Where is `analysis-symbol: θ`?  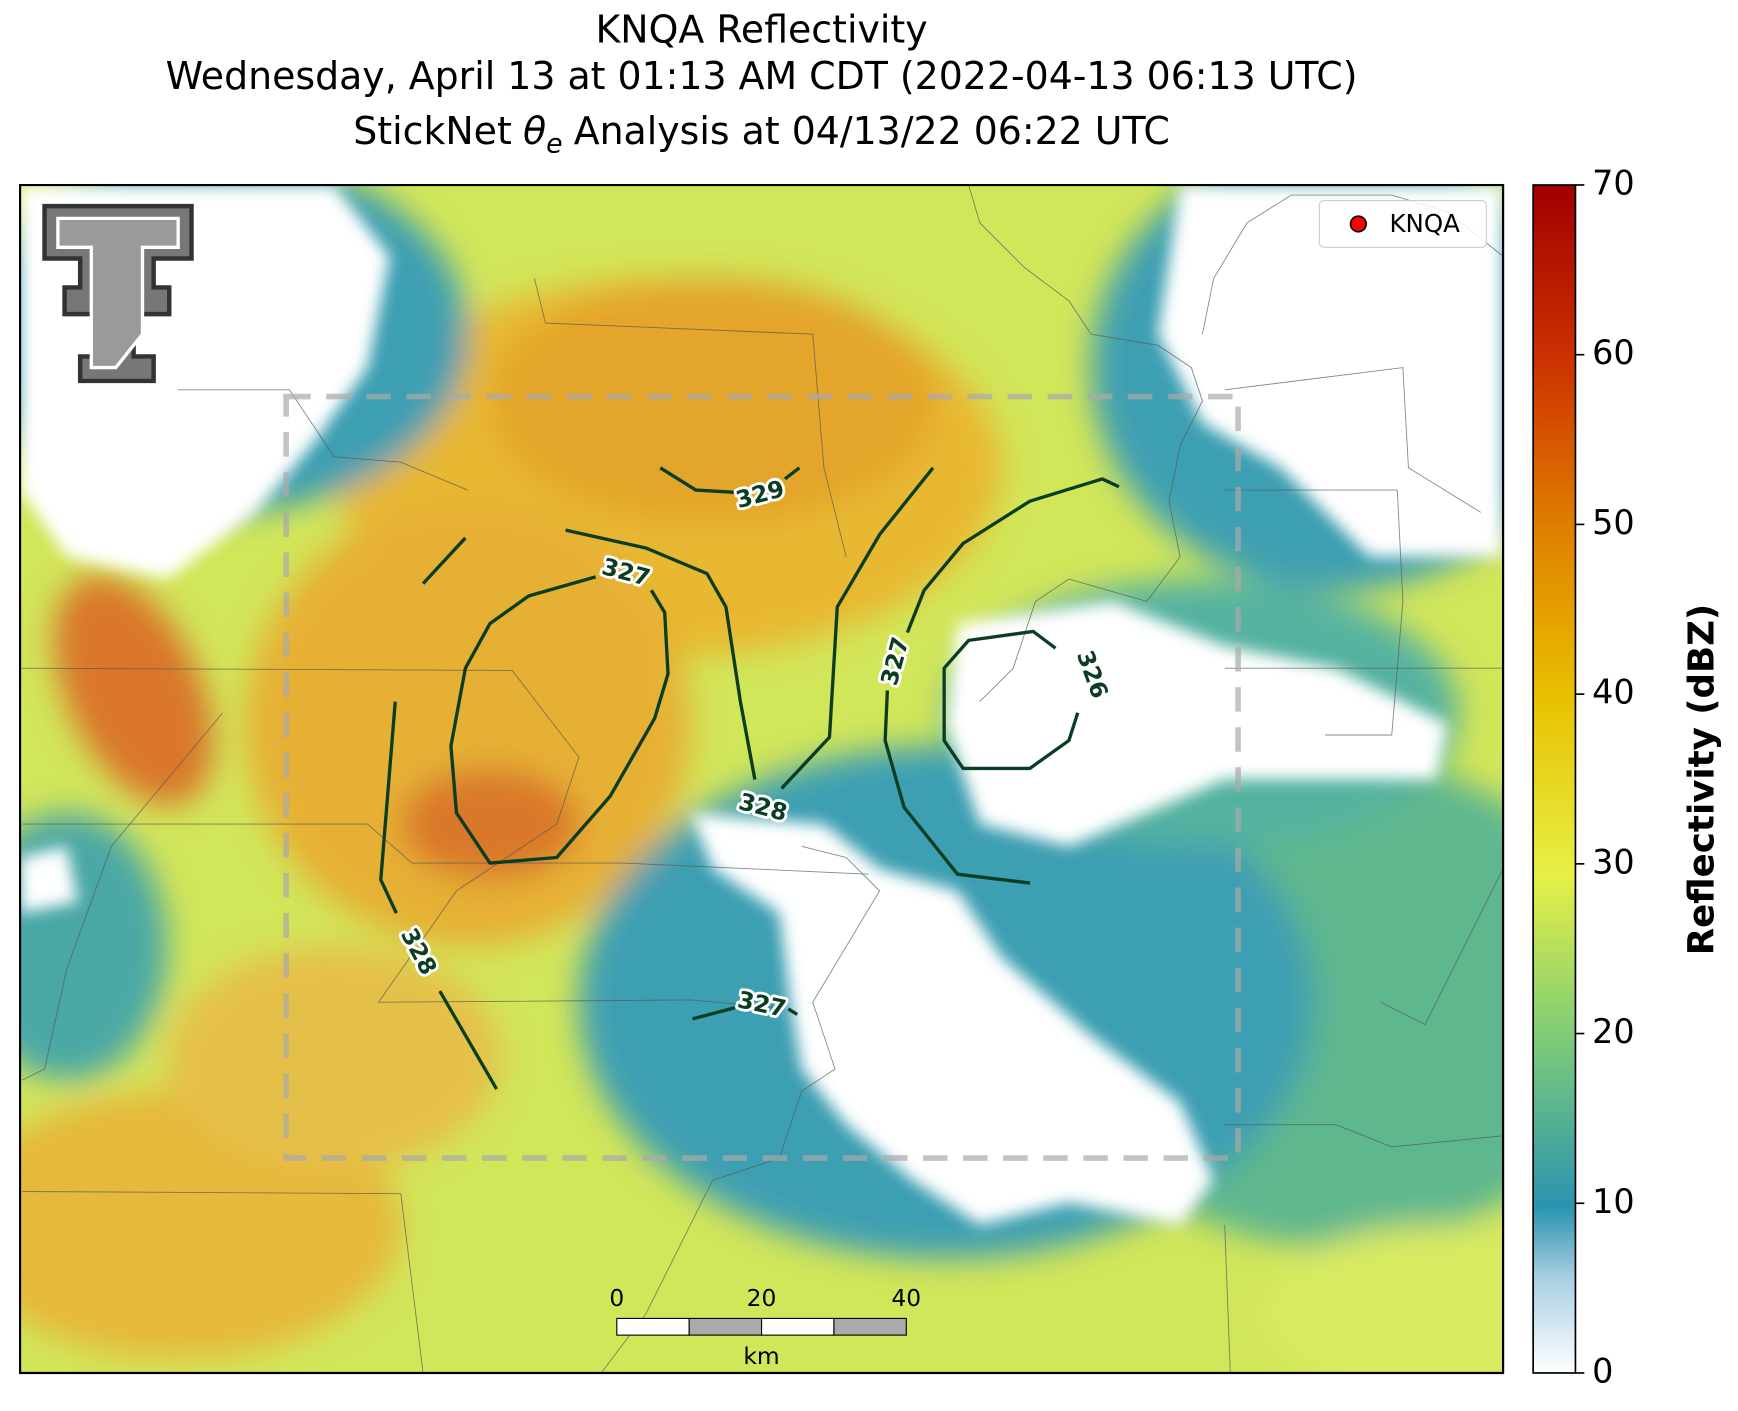
analysis-symbol: θ is located at coordinates (534, 131).